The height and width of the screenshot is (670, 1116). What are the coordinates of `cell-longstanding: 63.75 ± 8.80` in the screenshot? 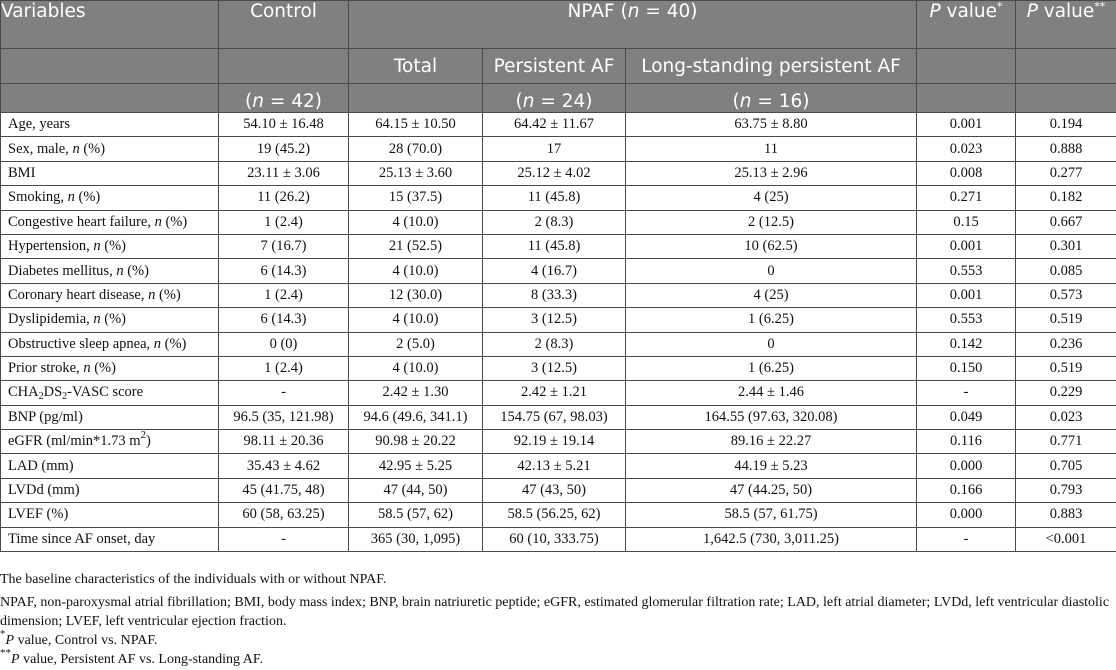 It's located at (771, 124).